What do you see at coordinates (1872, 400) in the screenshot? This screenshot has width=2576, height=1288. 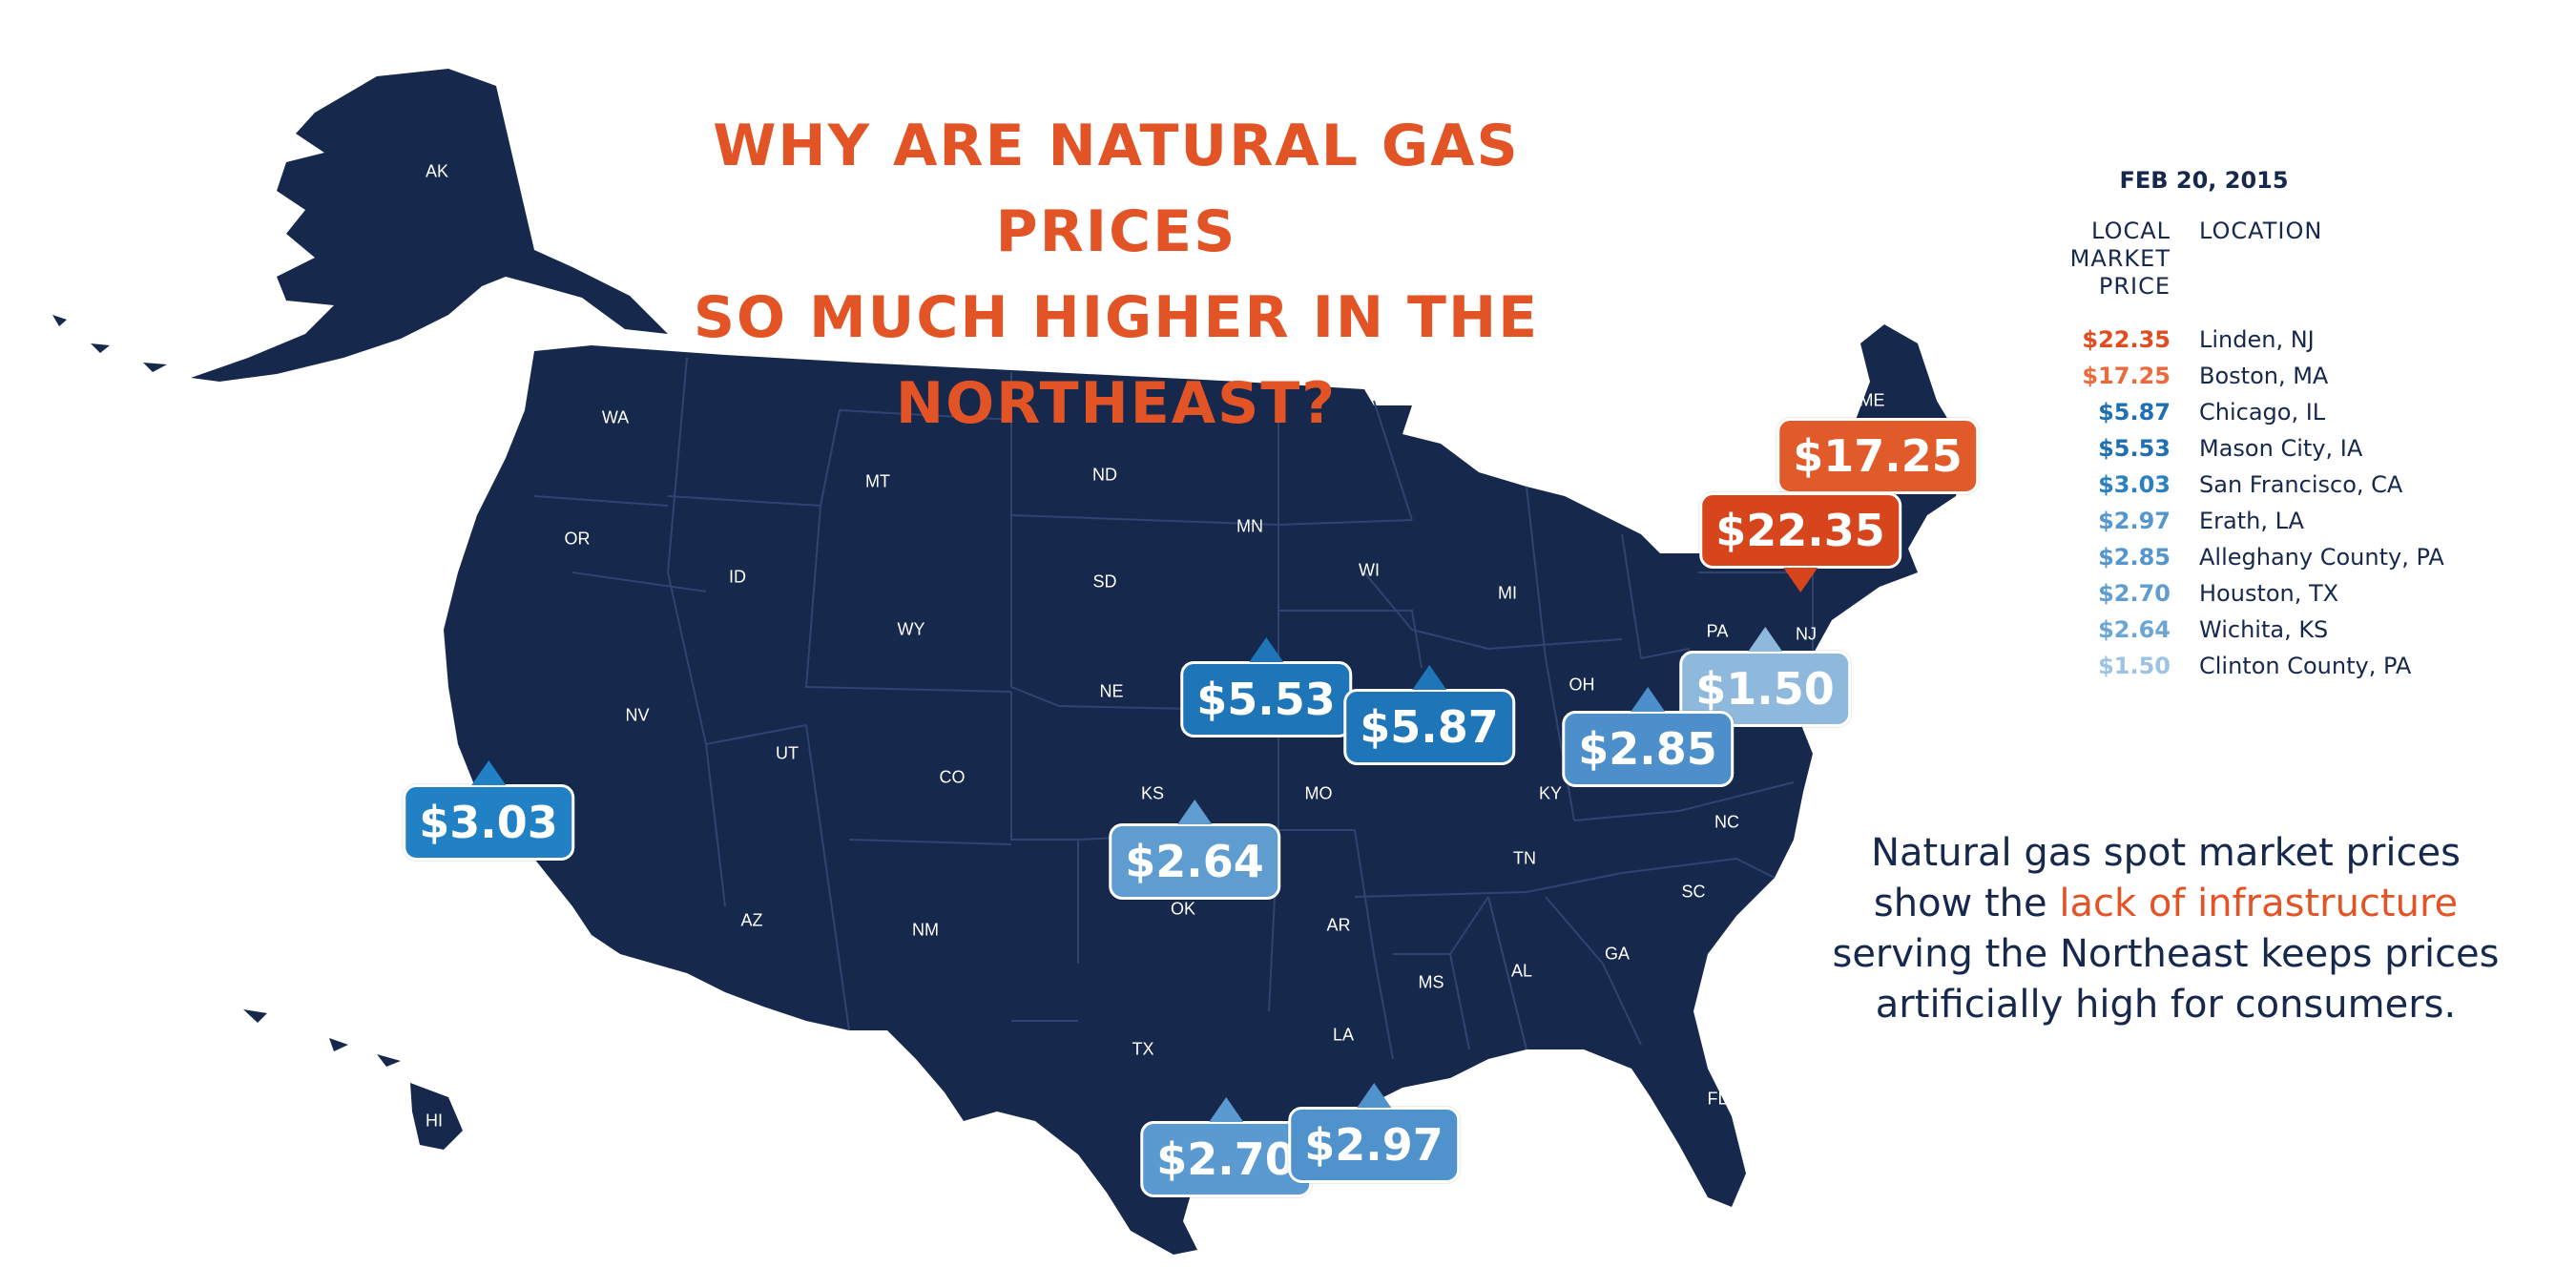 I see `state-label-me: ME` at bounding box center [1872, 400].